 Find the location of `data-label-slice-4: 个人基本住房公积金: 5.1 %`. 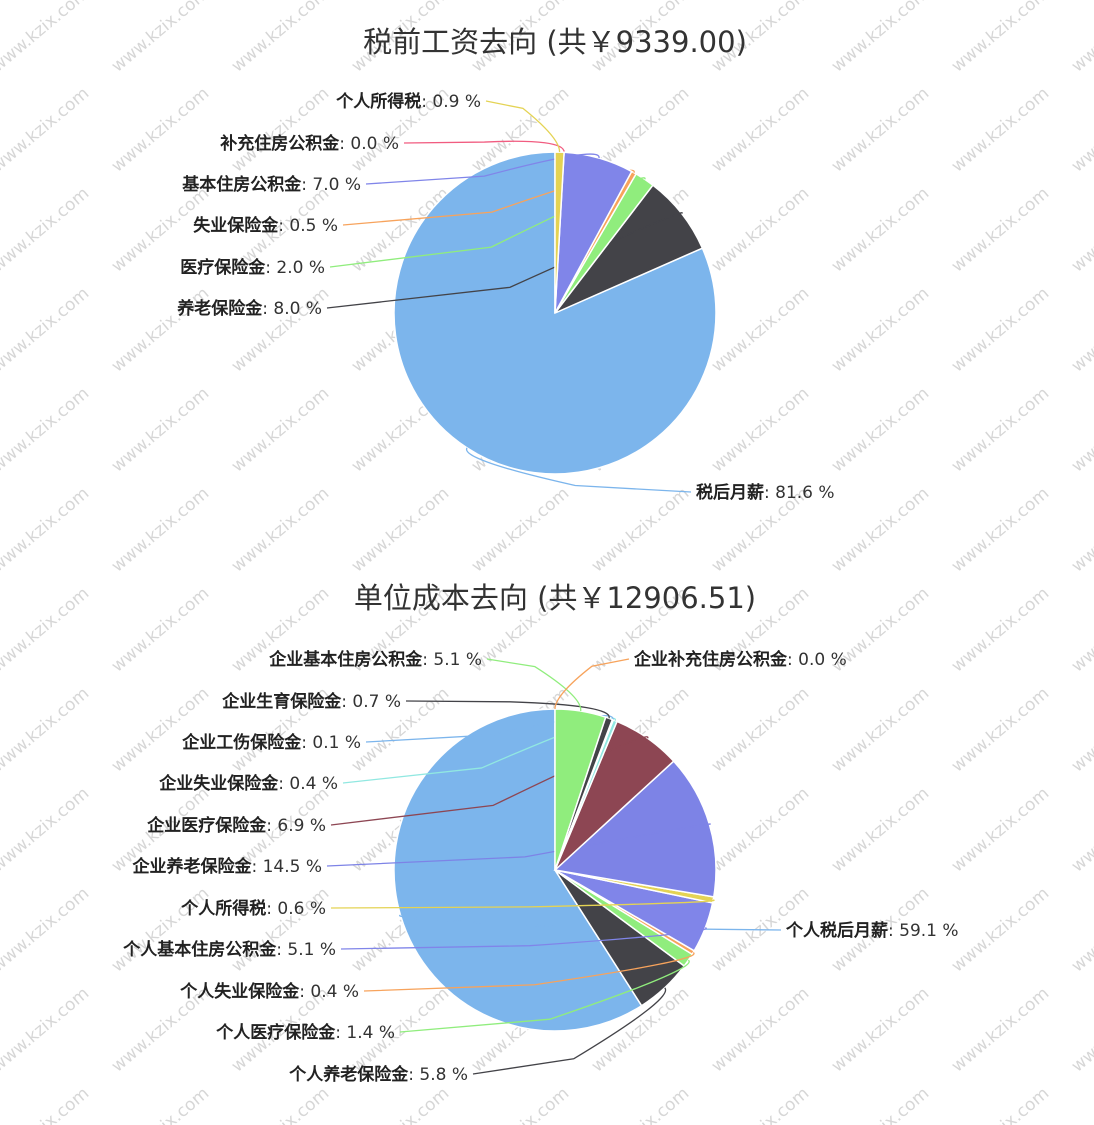

data-label-slice-4: 个人基本住房公积金: 5.1 % is located at coordinates (229, 949).